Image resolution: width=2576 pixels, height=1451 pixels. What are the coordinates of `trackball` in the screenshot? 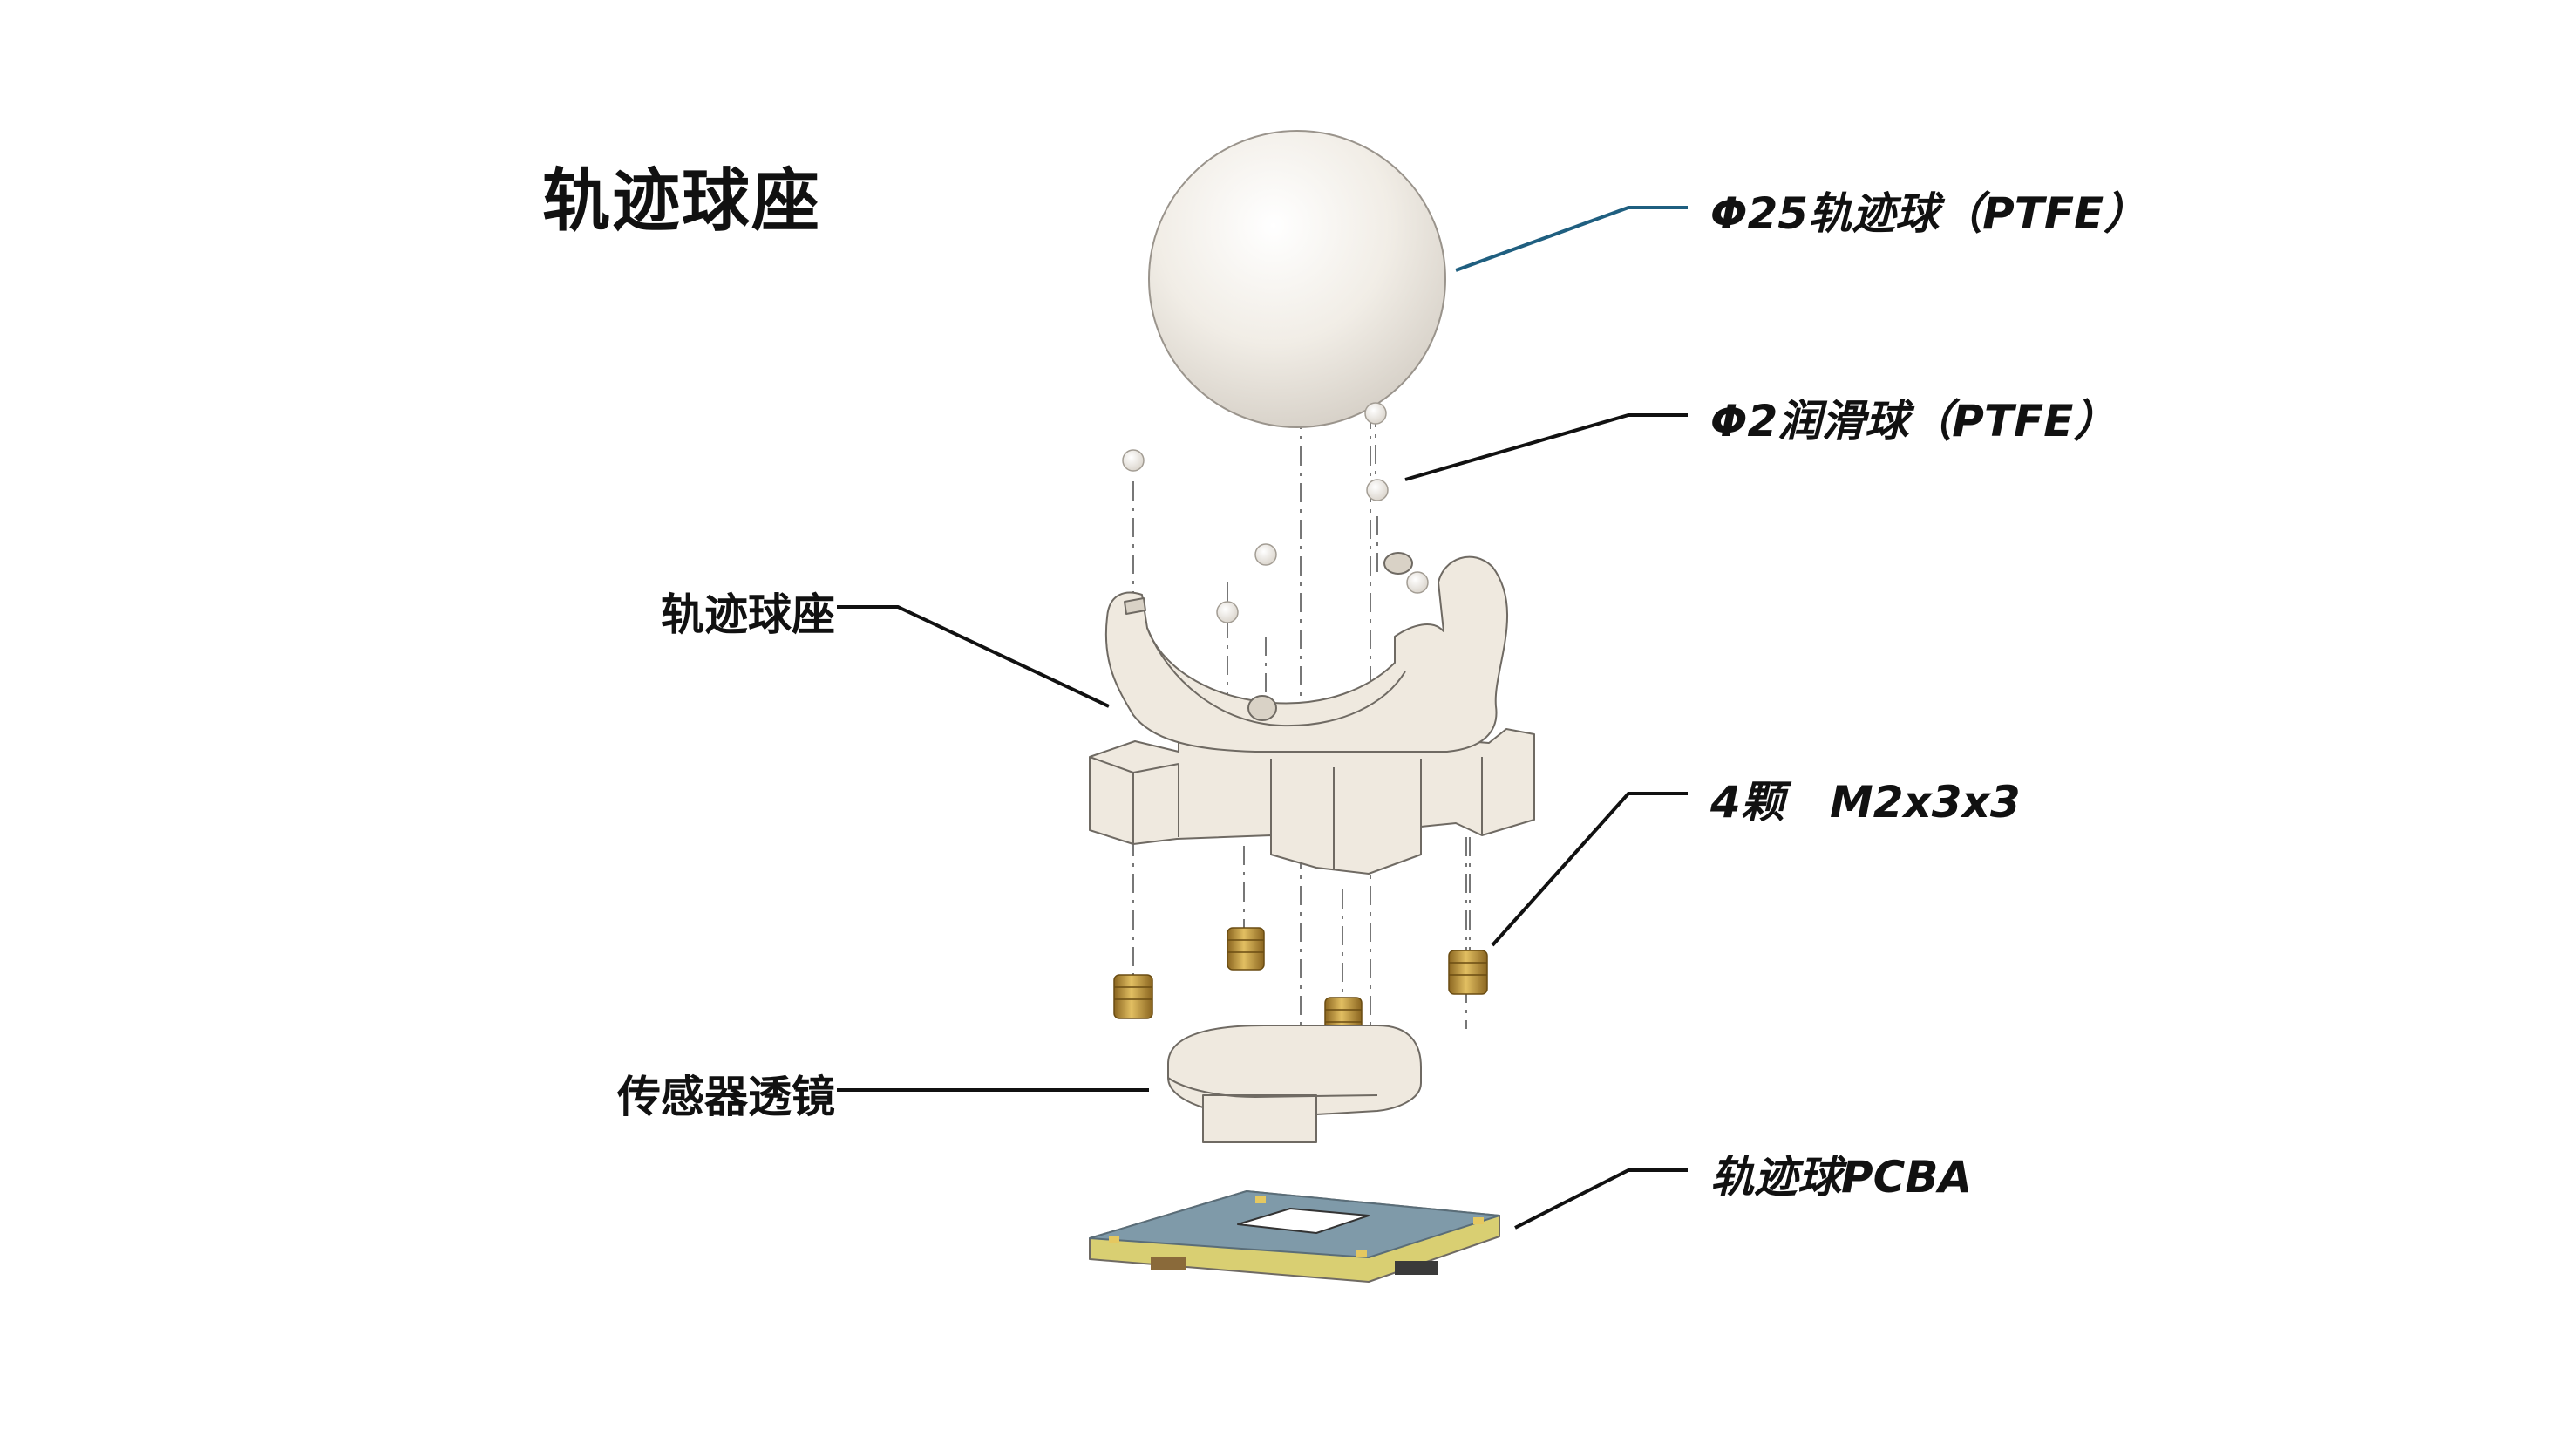 It's located at (1297, 279).